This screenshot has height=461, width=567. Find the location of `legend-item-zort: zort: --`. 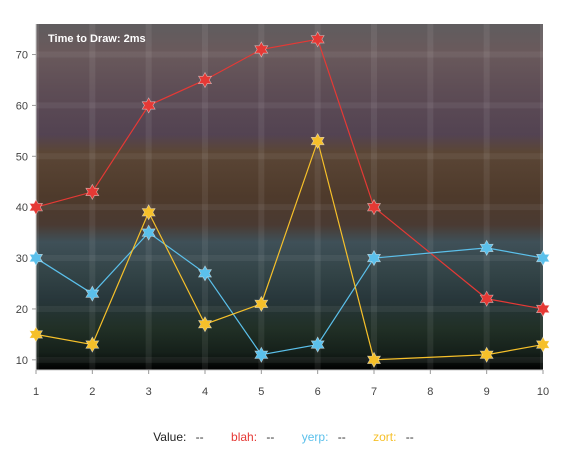

legend-item-zort: zort: -- is located at coordinates (393, 437).